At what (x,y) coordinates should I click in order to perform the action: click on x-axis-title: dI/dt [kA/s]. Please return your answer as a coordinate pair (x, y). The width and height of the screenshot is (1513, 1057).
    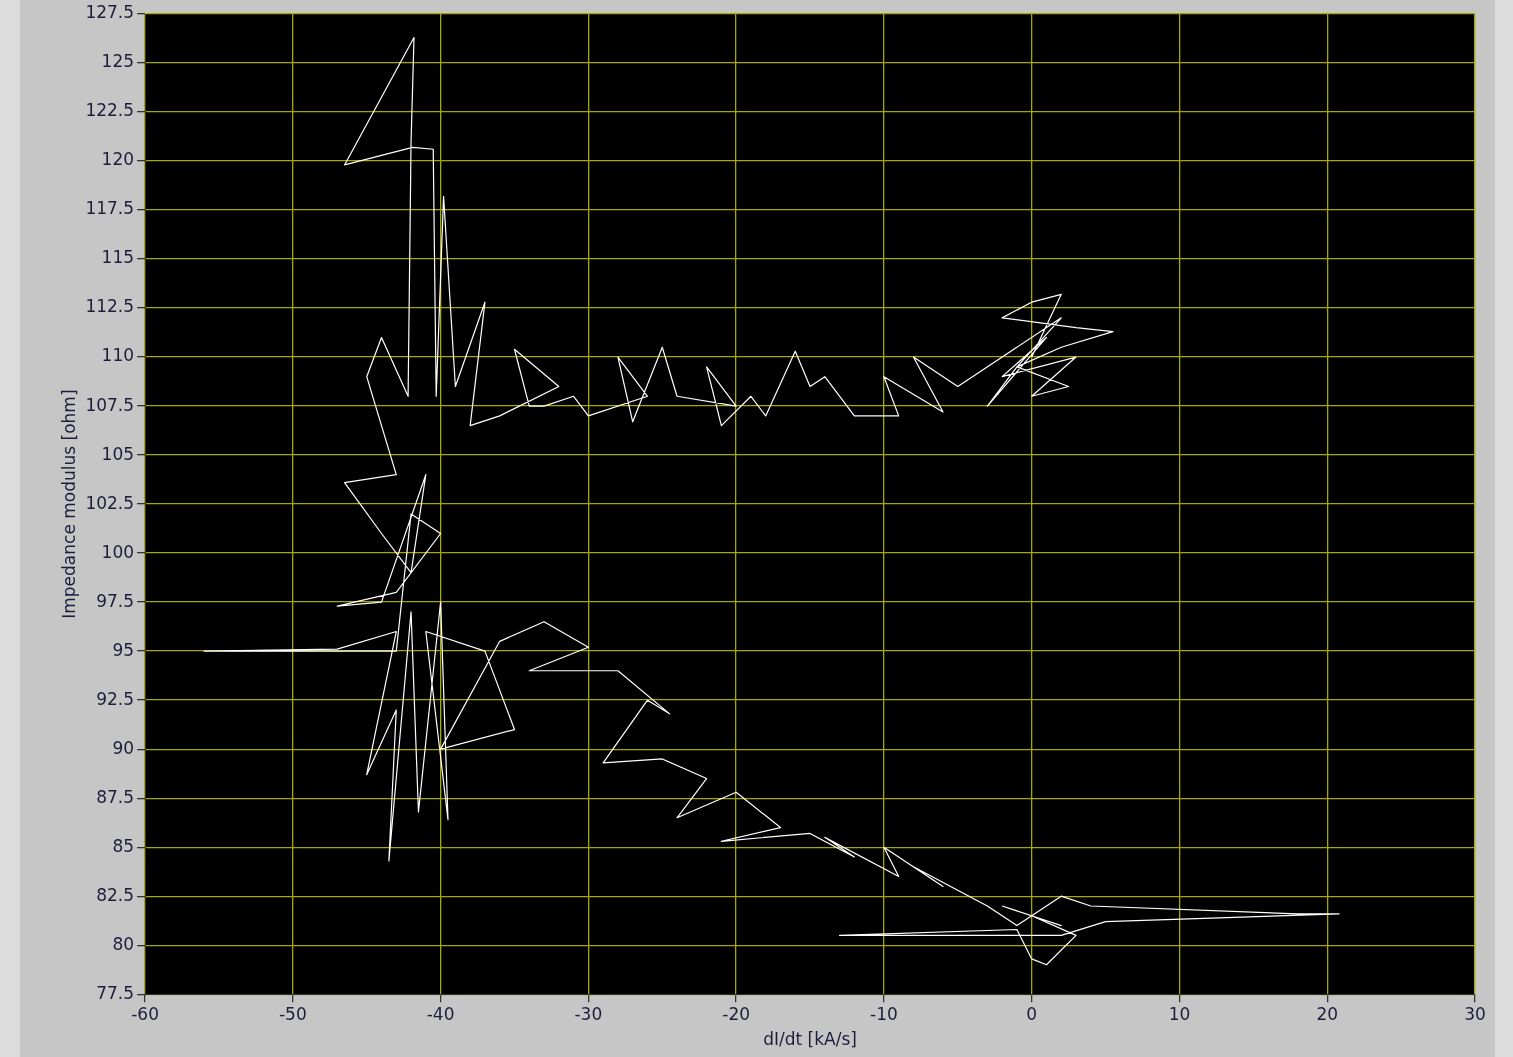
    Looking at the image, I should click on (810, 1039).